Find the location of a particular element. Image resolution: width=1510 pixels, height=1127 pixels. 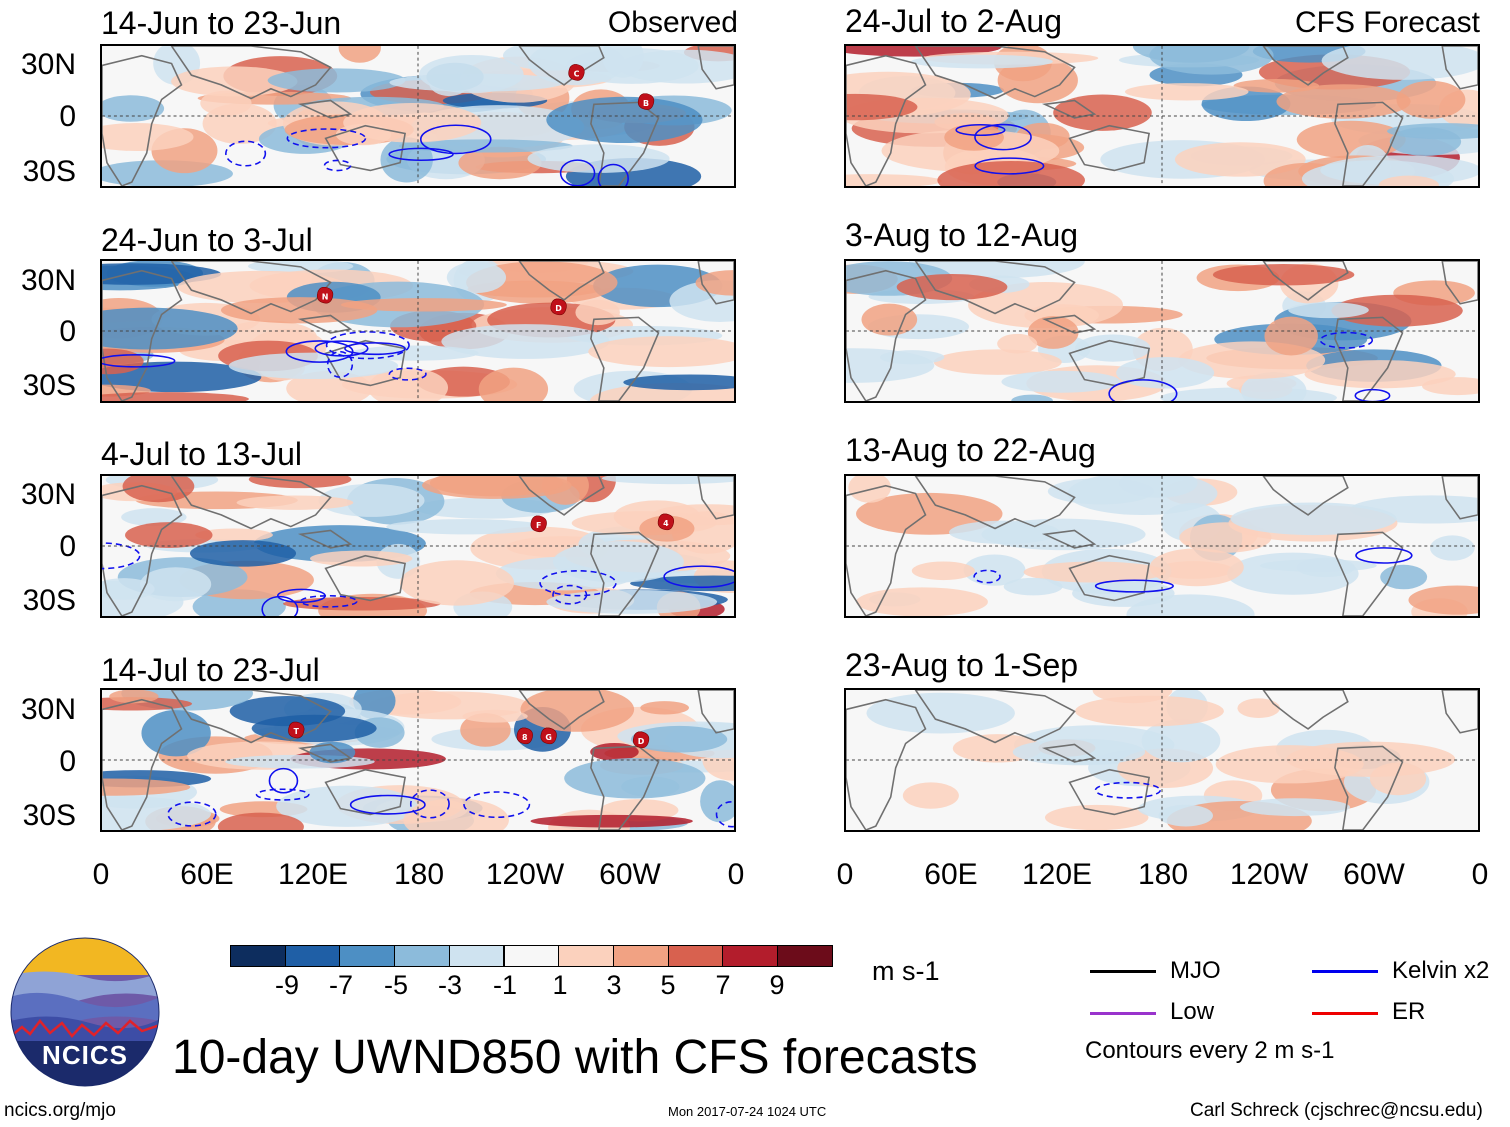

colorbar-tick-label: -5 is located at coordinates (395, 985).